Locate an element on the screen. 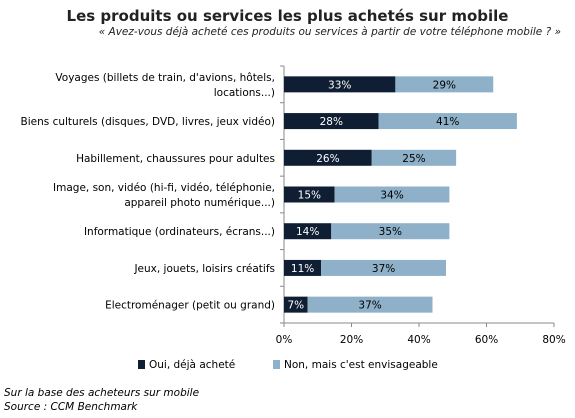  x-tick-label: 20% is located at coordinates (351, 340).